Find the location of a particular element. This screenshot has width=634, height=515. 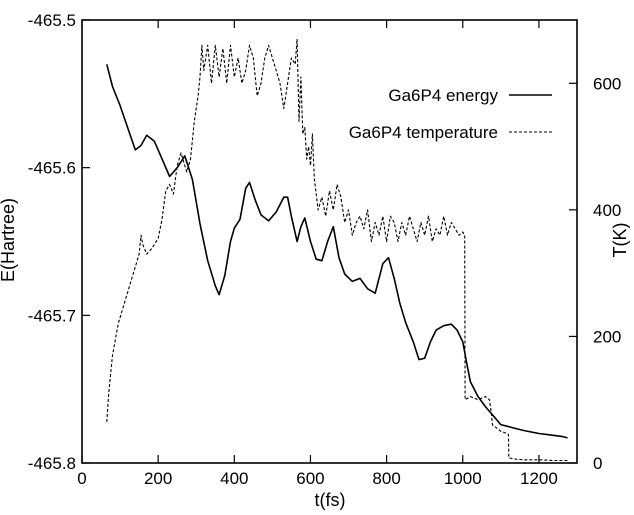

y2-tick-label: 400 is located at coordinates (607, 210).